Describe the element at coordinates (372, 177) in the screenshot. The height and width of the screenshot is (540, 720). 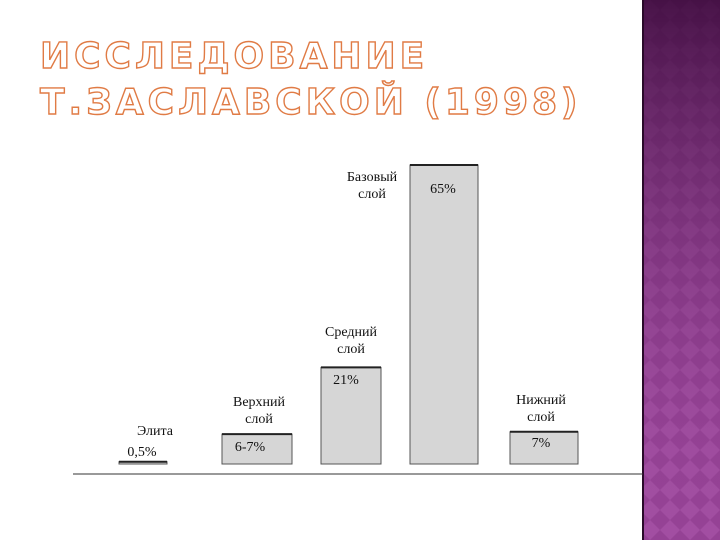
I see `category-label: Базовый` at that location.